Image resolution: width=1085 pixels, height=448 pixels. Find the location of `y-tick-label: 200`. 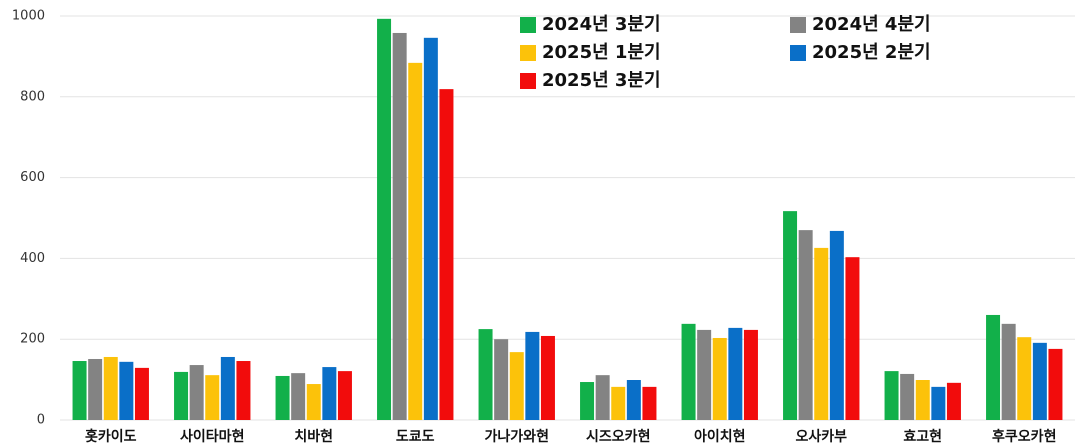

y-tick-label: 200 is located at coordinates (32, 339).